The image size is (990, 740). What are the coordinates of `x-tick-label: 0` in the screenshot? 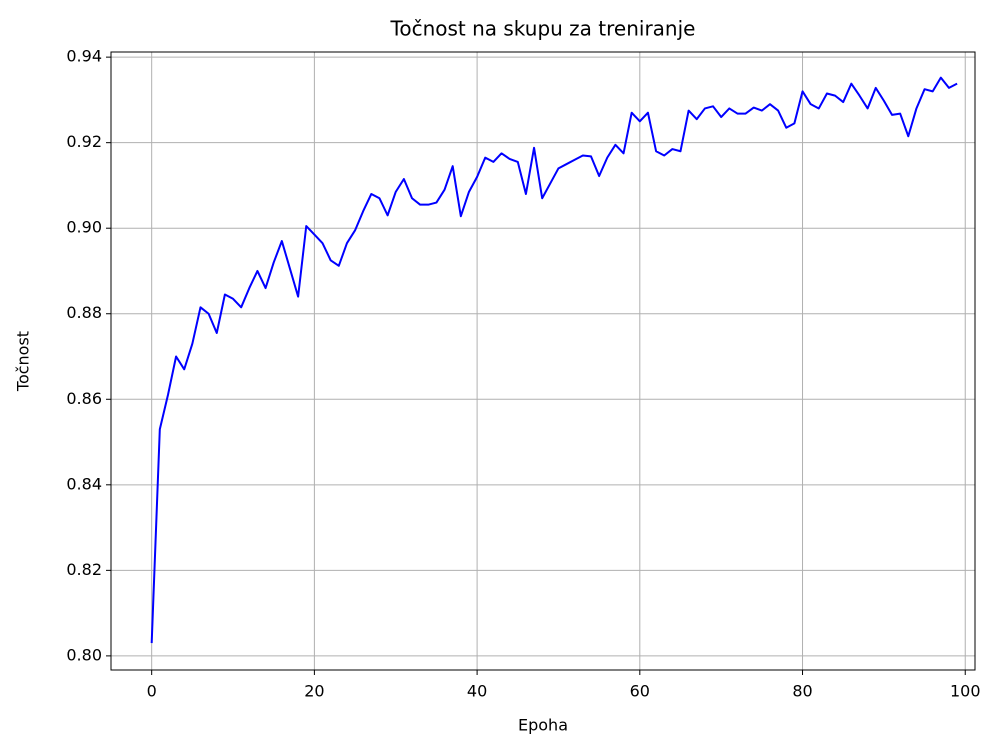 It's located at (152, 691).